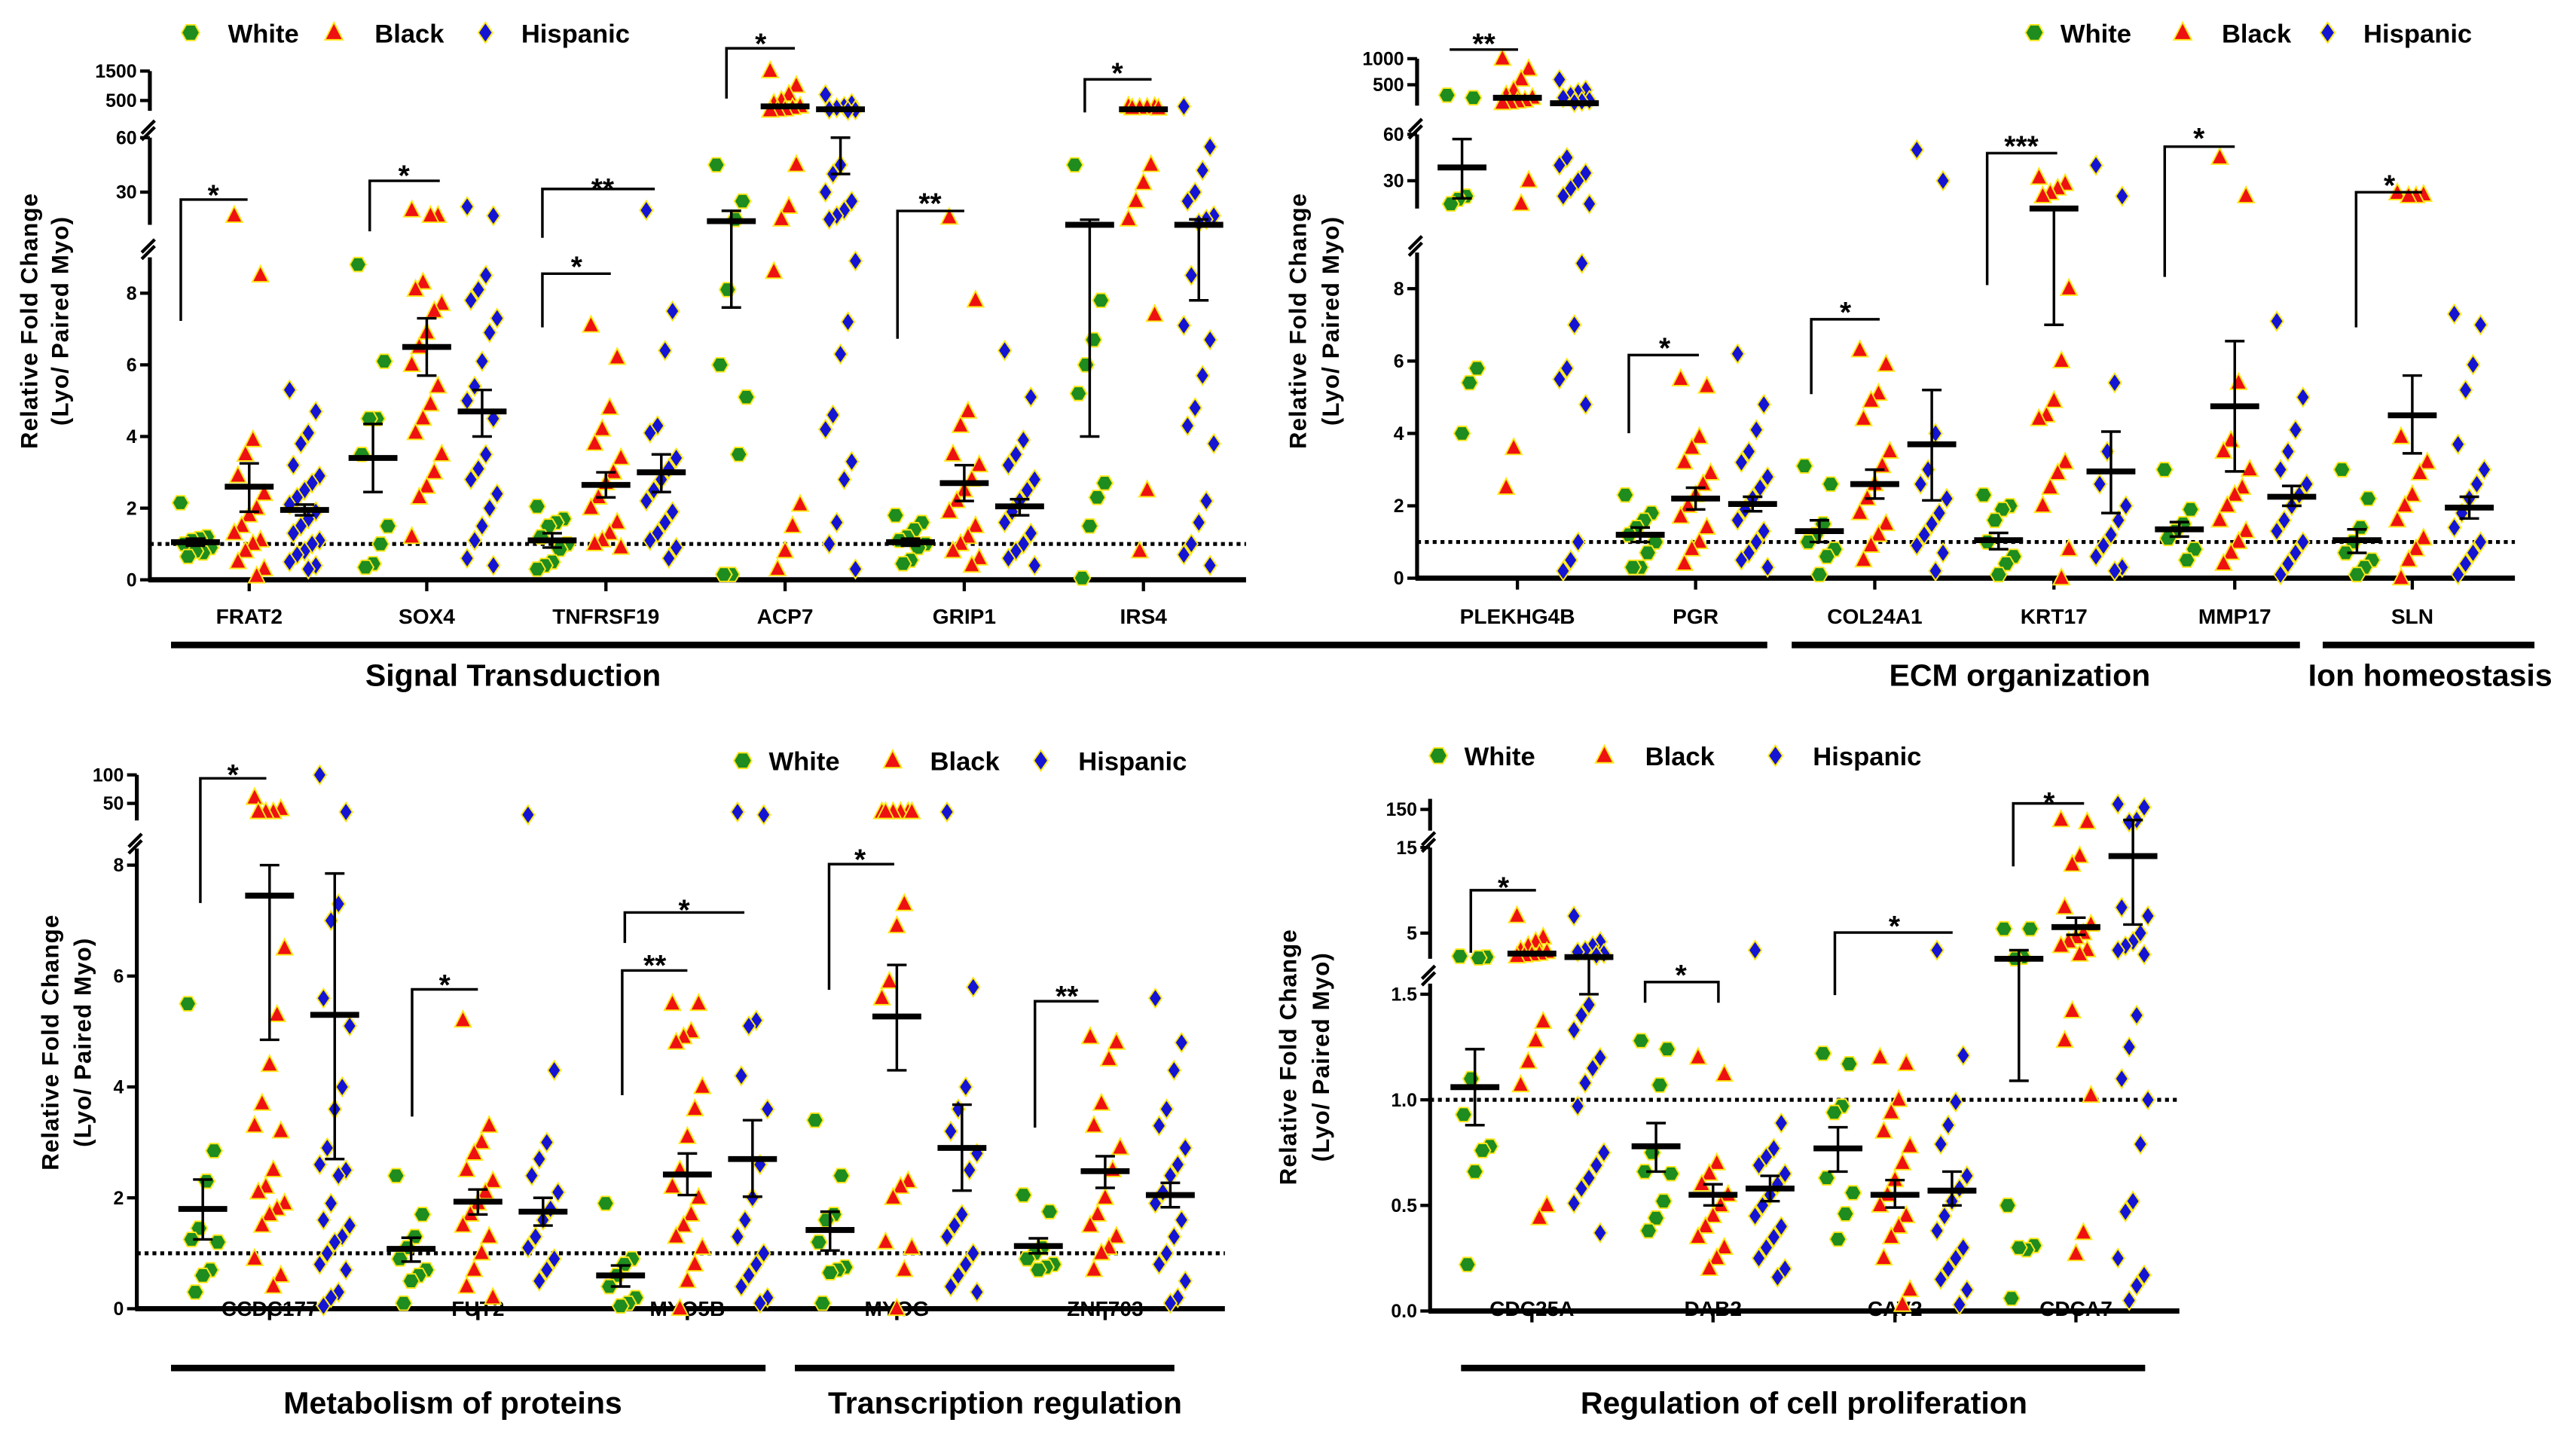 Image resolution: width=2554 pixels, height=1456 pixels. What do you see at coordinates (1394, 181) in the screenshot?
I see `y-tick-label: 30` at bounding box center [1394, 181].